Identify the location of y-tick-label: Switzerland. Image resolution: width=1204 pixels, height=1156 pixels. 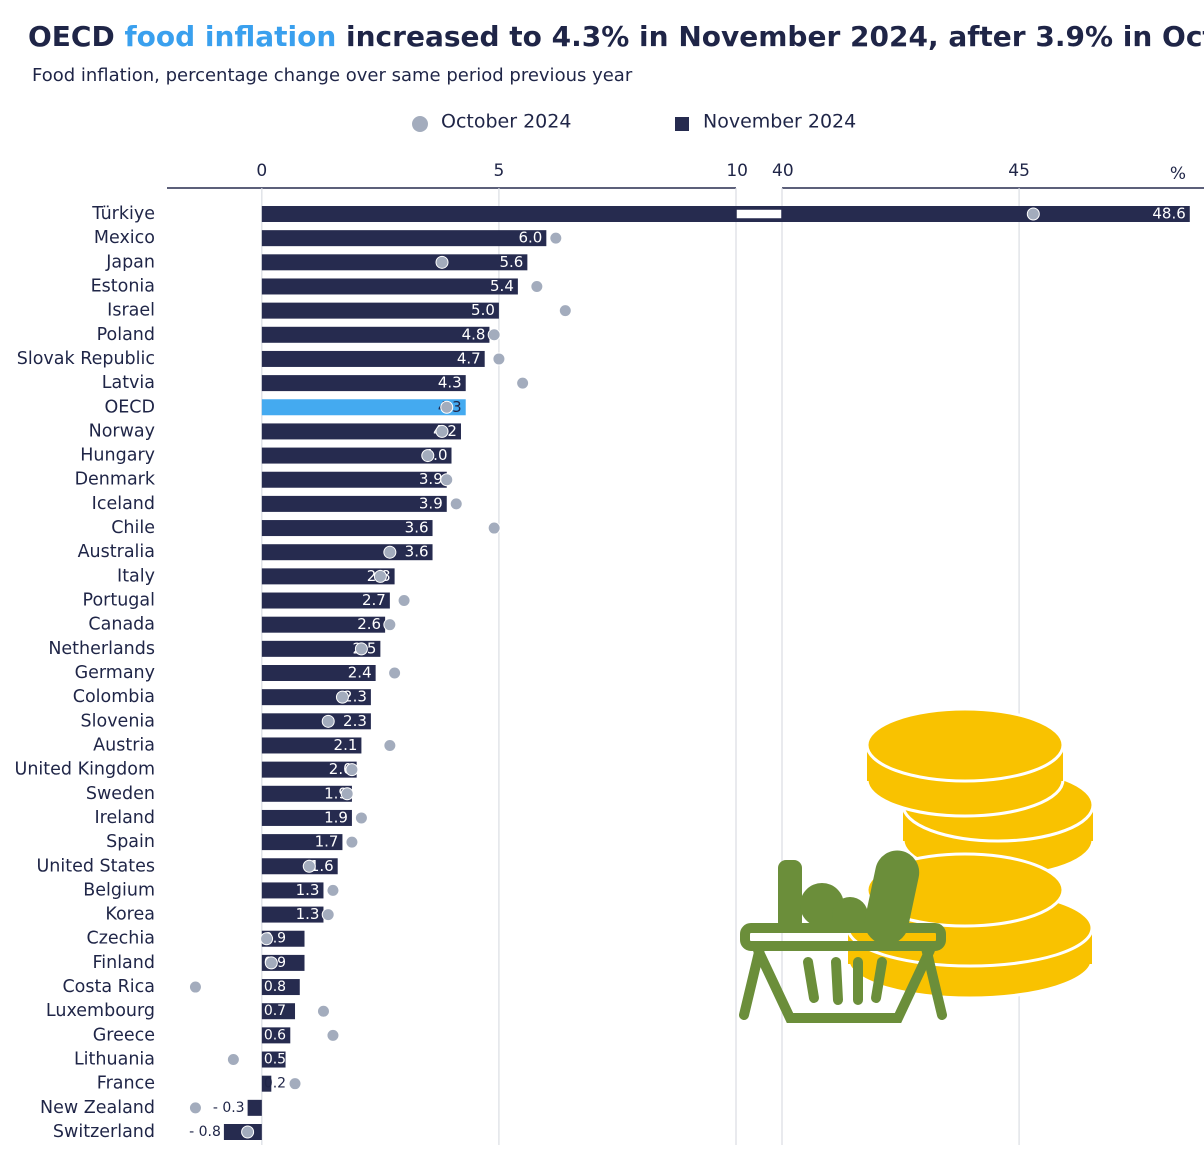
(104, 1132).